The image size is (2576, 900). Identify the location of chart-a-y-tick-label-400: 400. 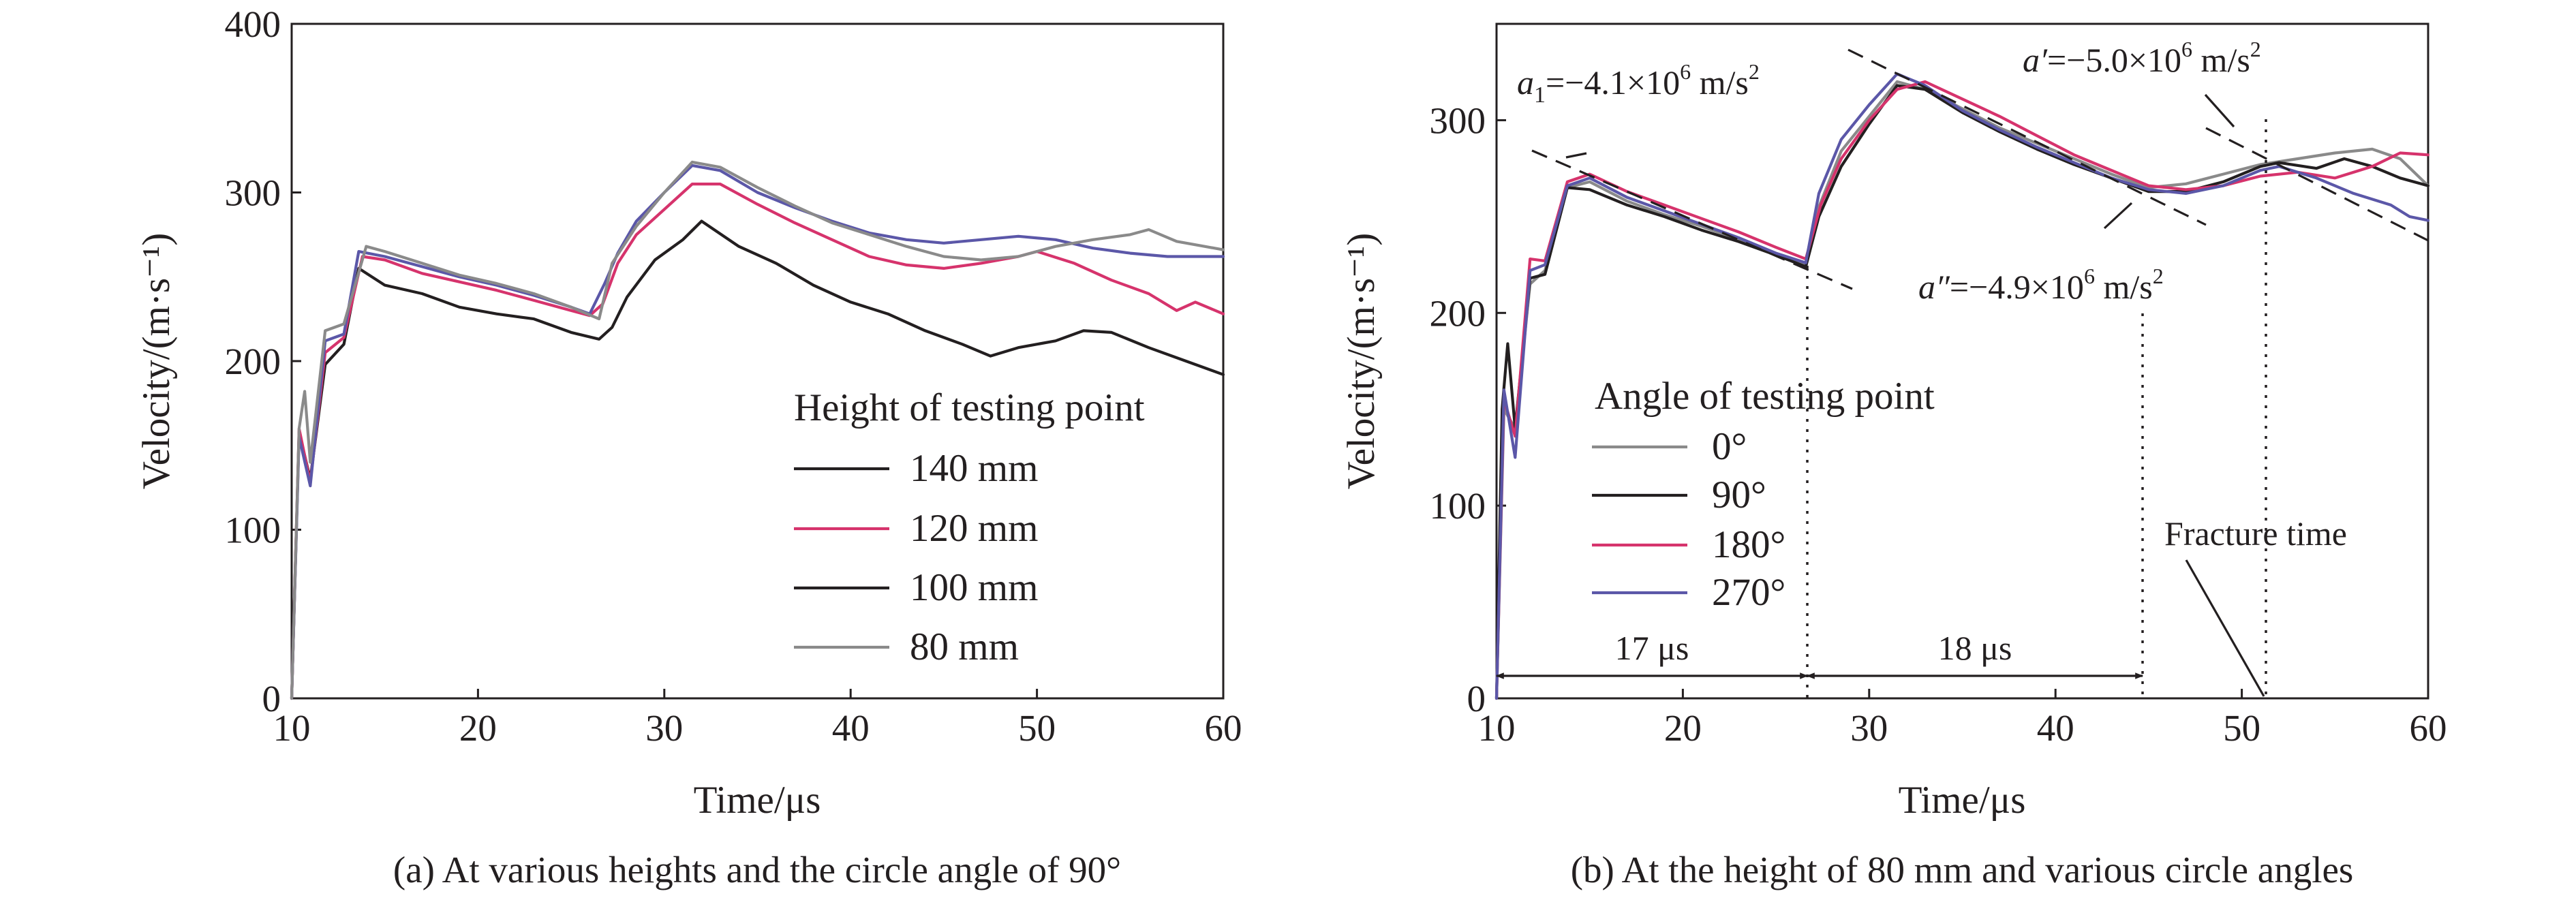
(253, 24).